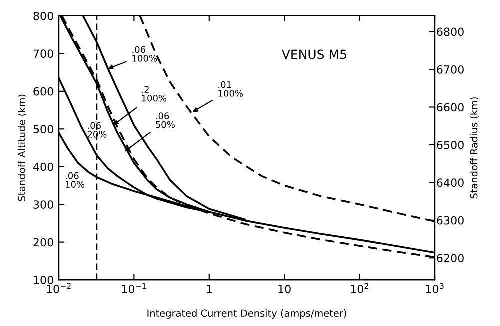  I want to click on x-tick-label: 10$^{2}$, so click(359, 288).